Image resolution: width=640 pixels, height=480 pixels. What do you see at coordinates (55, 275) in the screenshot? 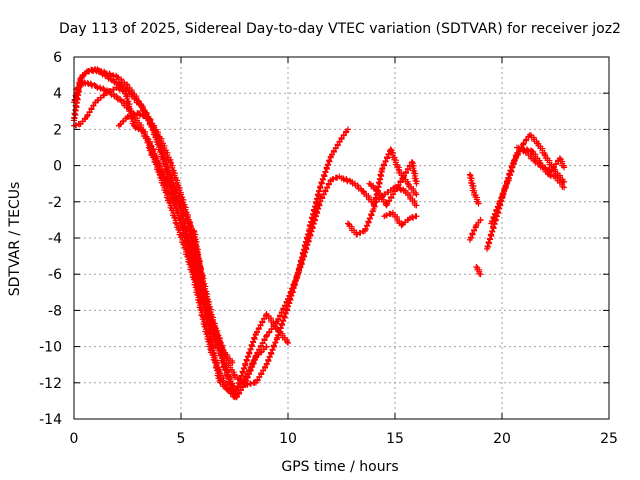
I see `y-tick-label: -6` at bounding box center [55, 275].